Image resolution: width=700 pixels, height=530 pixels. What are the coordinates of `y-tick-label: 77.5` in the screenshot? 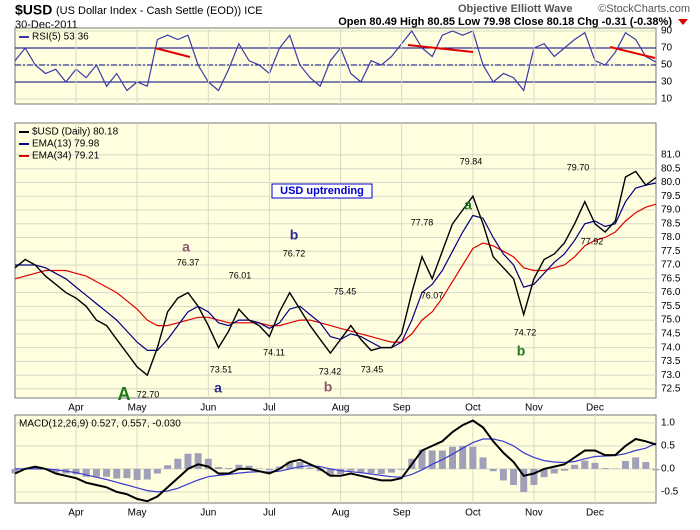 It's located at (671, 251).